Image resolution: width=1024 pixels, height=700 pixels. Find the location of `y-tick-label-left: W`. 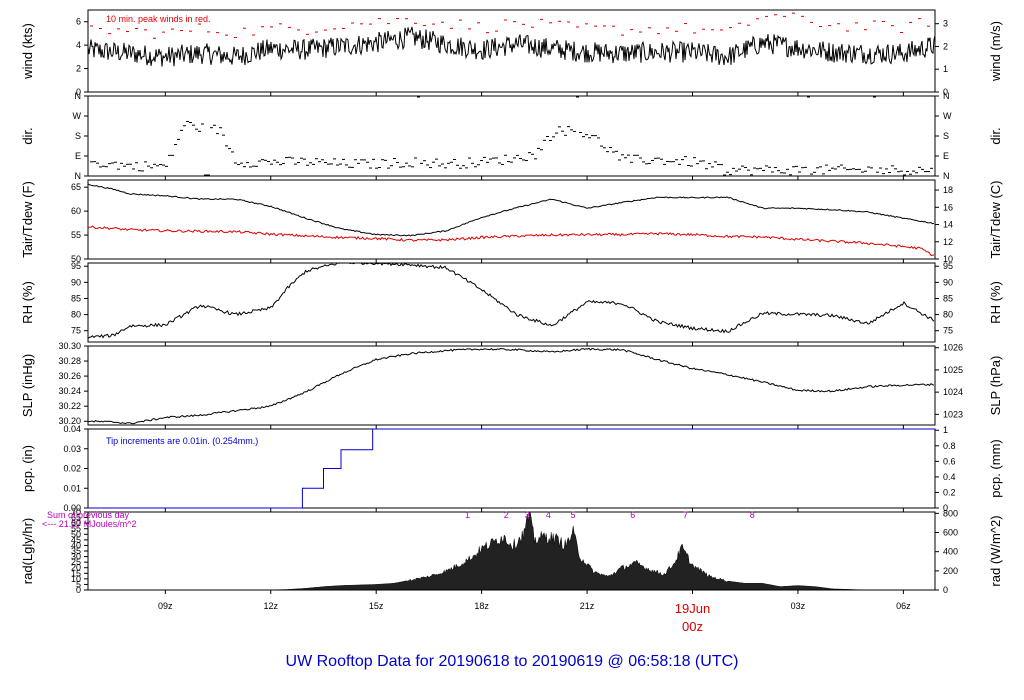

y-tick-label-left: W is located at coordinates (77, 116).